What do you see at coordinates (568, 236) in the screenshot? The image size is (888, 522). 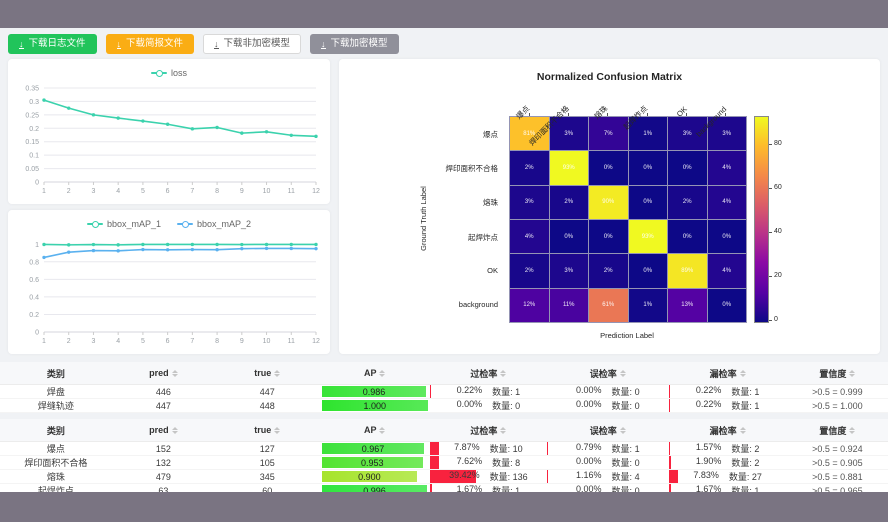 I see `matrix-cell-3-1: 0%` at bounding box center [568, 236].